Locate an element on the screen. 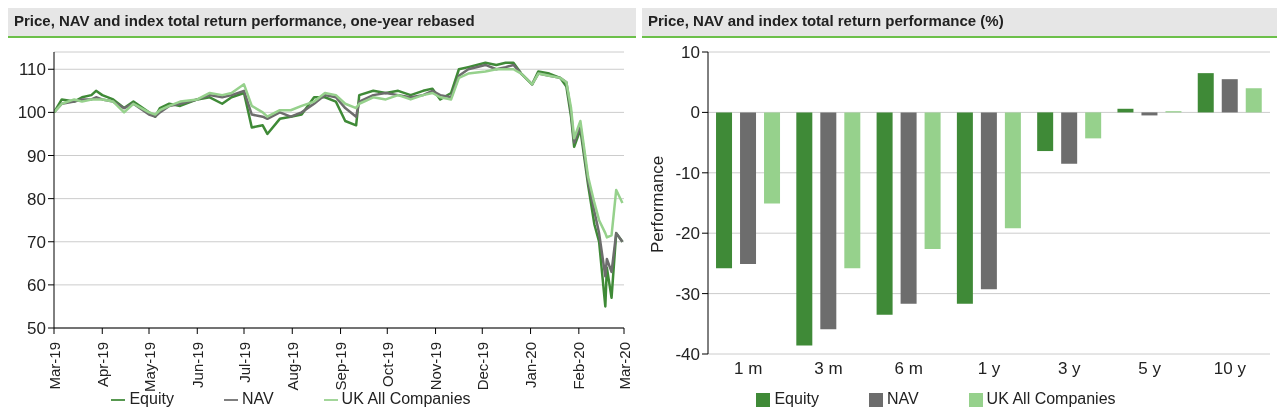 This screenshot has width=1277, height=415. x-tick-label: Oct-19 is located at coordinates (387, 365).